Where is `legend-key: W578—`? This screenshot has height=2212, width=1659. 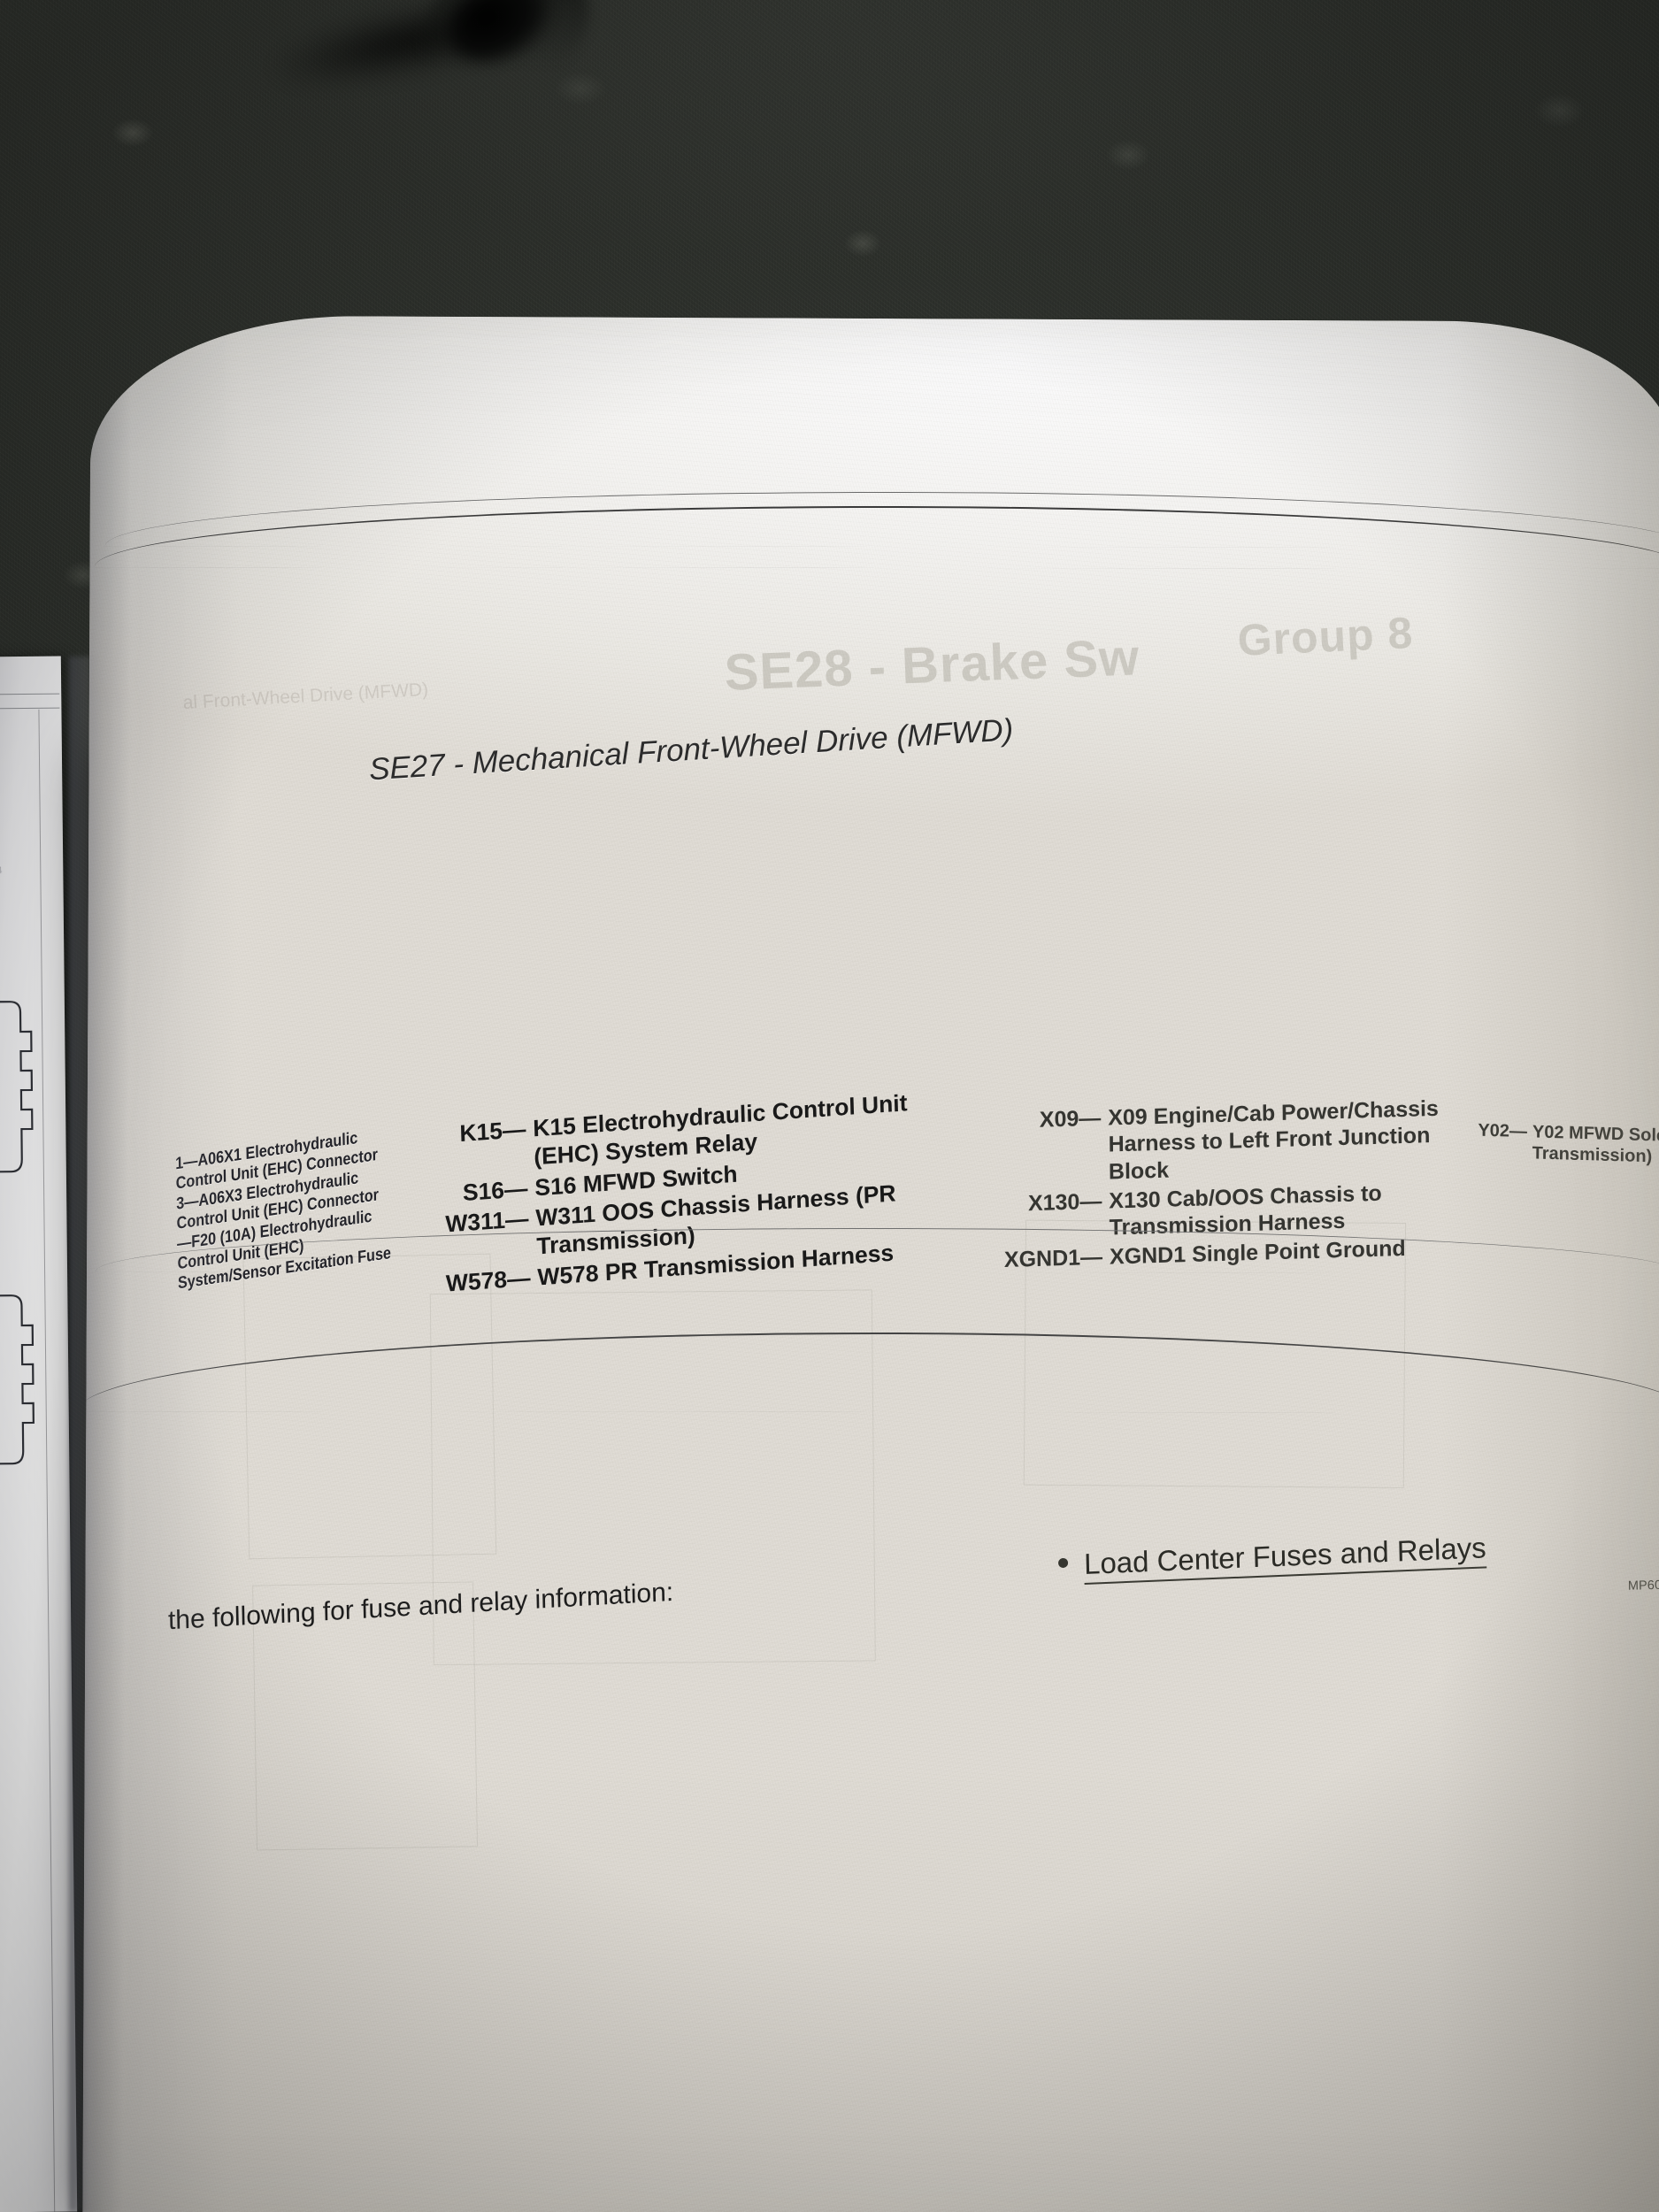
legend-key: W578— is located at coordinates (488, 1280).